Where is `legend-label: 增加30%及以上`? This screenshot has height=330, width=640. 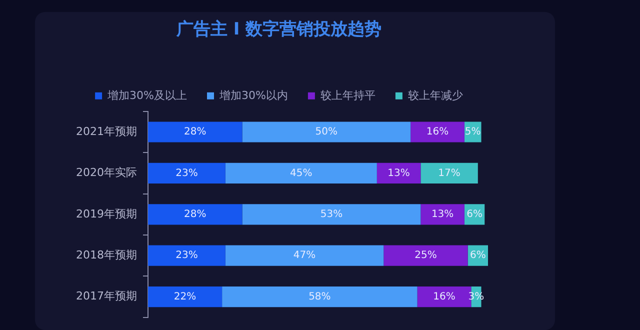
legend-label: 增加30%及以上 is located at coordinates (147, 95).